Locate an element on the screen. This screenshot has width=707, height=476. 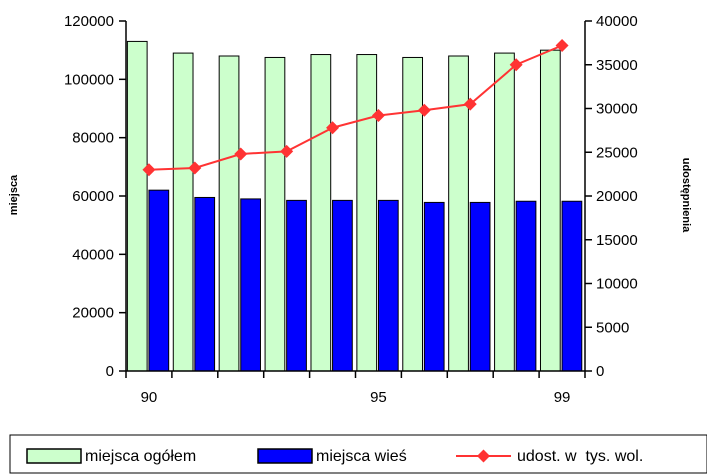
legend-swatch-total is located at coordinates (54, 456).